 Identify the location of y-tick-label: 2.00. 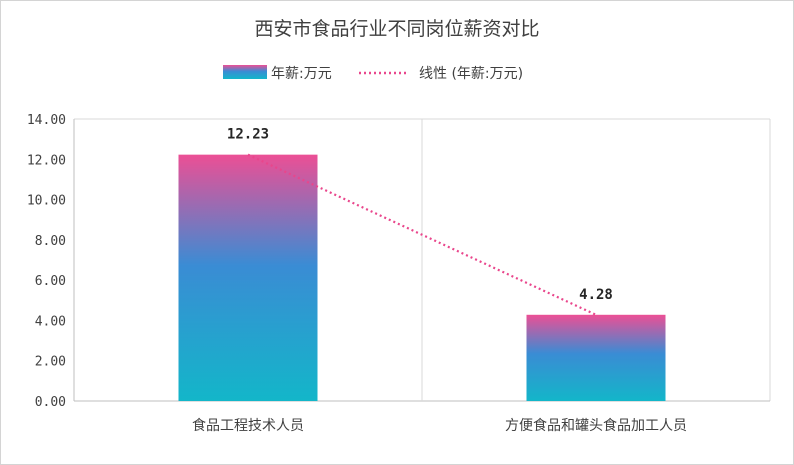
(50, 362).